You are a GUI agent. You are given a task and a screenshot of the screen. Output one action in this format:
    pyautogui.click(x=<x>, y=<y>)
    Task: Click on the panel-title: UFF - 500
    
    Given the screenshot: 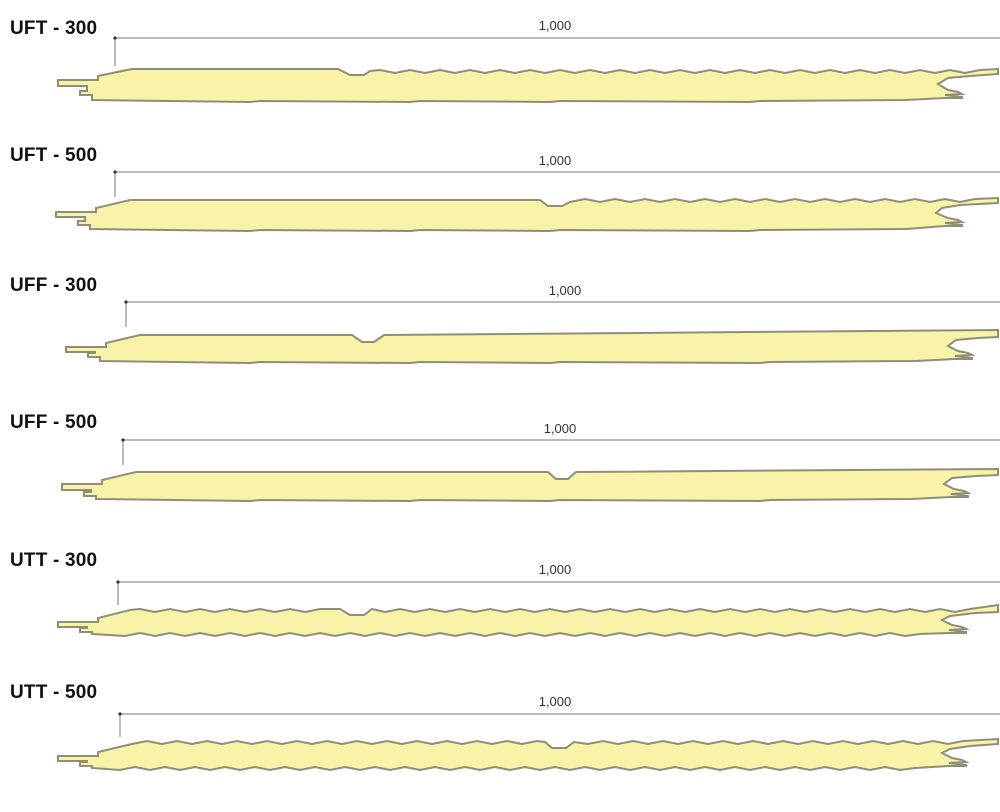 What is the action you would take?
    pyautogui.click(x=54, y=422)
    